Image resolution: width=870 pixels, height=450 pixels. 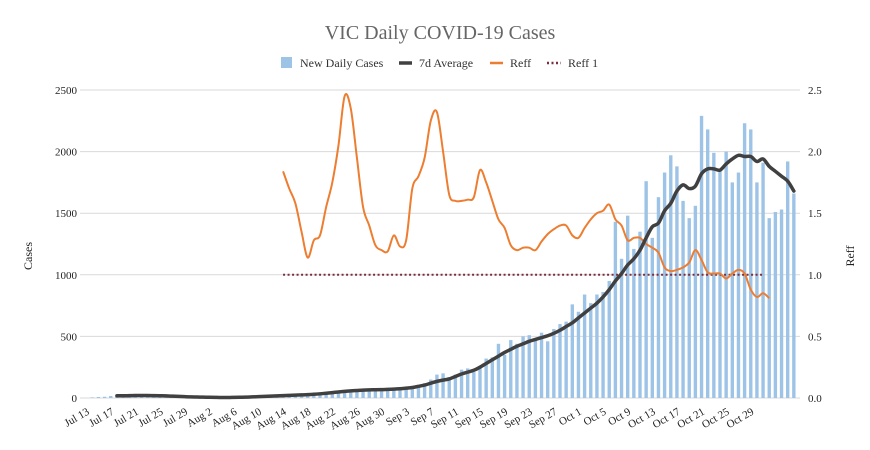 I want to click on y-left-tick-label: 0, so click(x=75, y=399).